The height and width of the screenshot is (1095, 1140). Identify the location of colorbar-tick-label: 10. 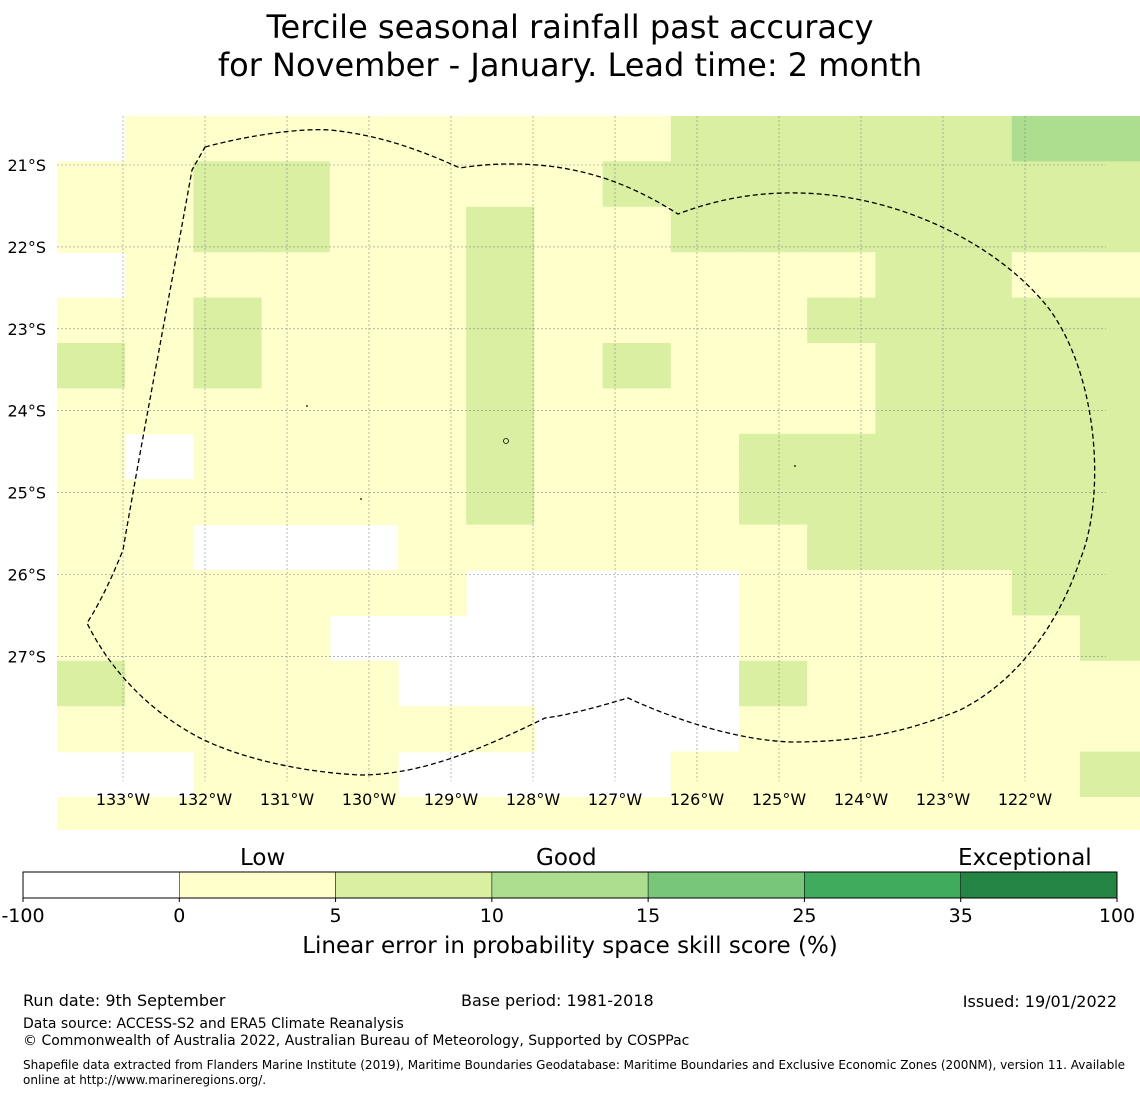
(492, 914).